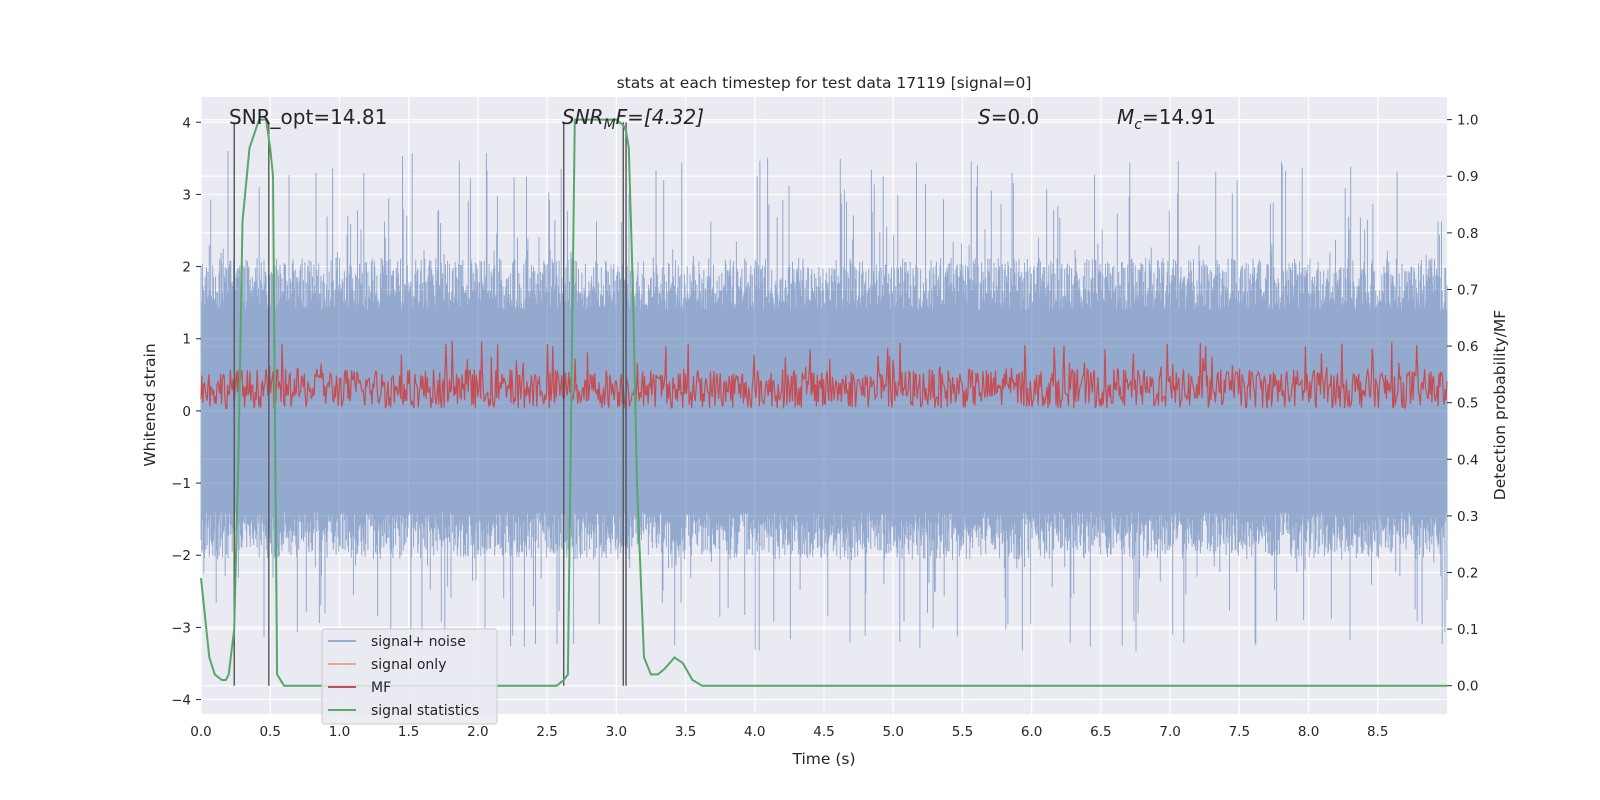  What do you see at coordinates (477, 732) in the screenshot?
I see `x-tick-label: 2.0` at bounding box center [477, 732].